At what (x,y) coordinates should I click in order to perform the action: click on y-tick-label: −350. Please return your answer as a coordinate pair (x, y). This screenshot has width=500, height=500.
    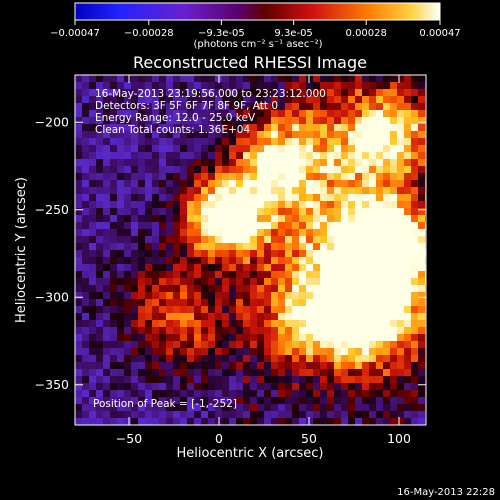
    Looking at the image, I should click on (52, 384).